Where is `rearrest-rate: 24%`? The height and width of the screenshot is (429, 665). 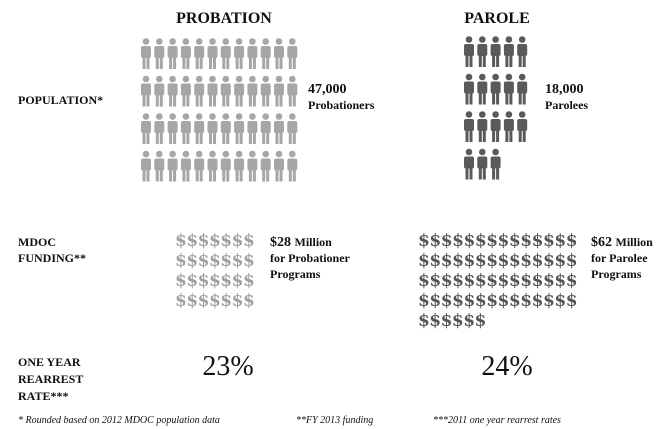 rearrest-rate: 24% is located at coordinates (506, 366).